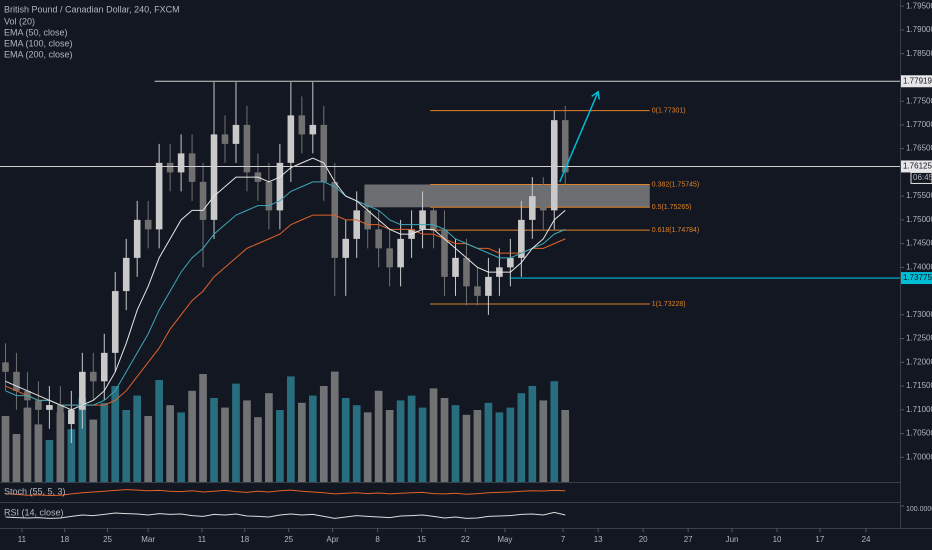 The image size is (932, 550). What do you see at coordinates (672, 207) in the screenshot?
I see `fib-label: 0.5(1.75265)` at bounding box center [672, 207].